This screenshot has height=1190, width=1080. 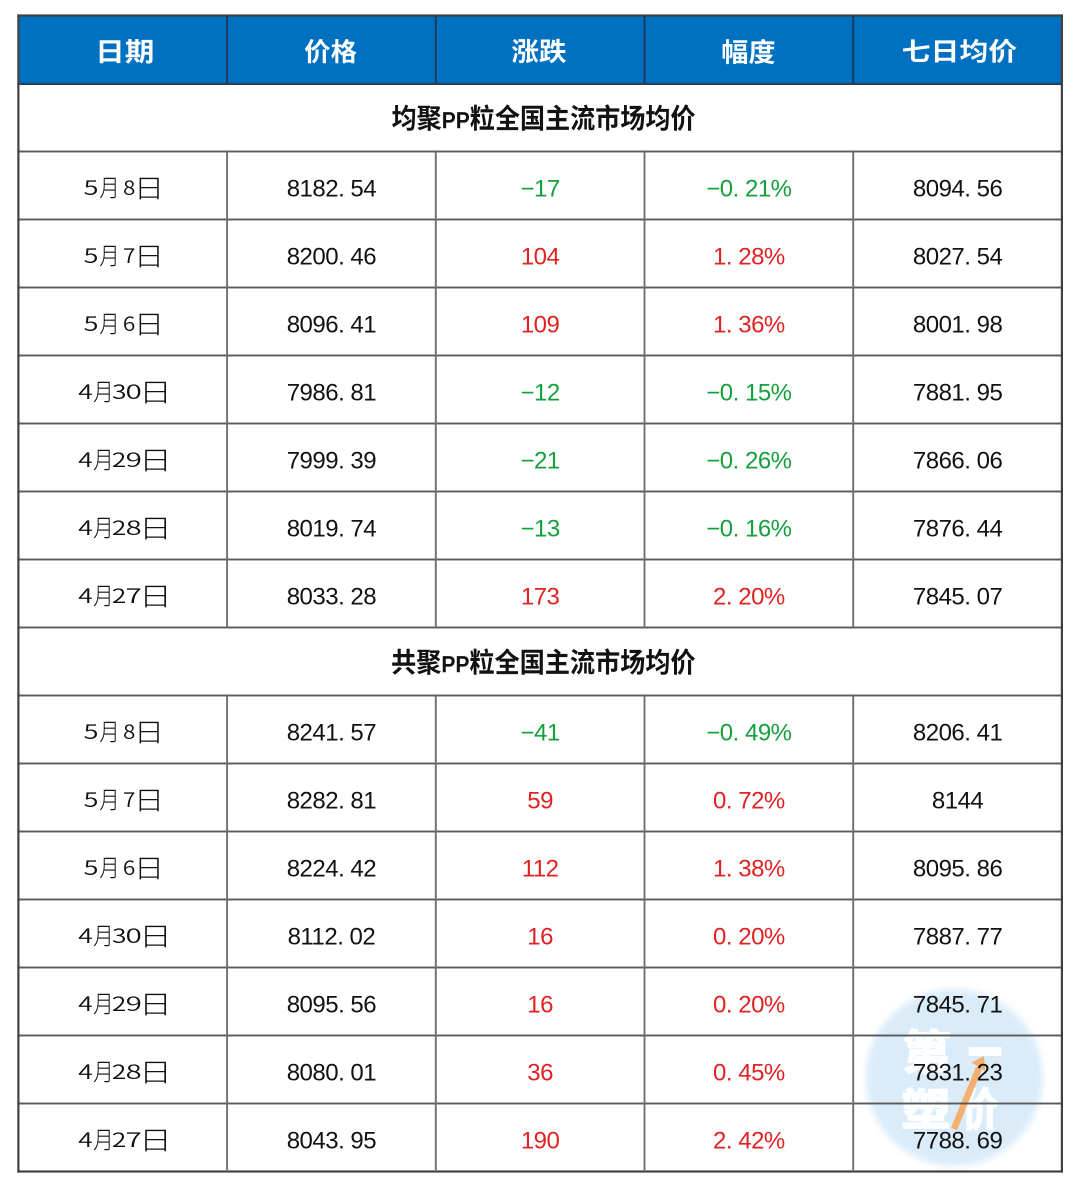 I want to click on svg-text: 36, so click(x=540, y=1073).